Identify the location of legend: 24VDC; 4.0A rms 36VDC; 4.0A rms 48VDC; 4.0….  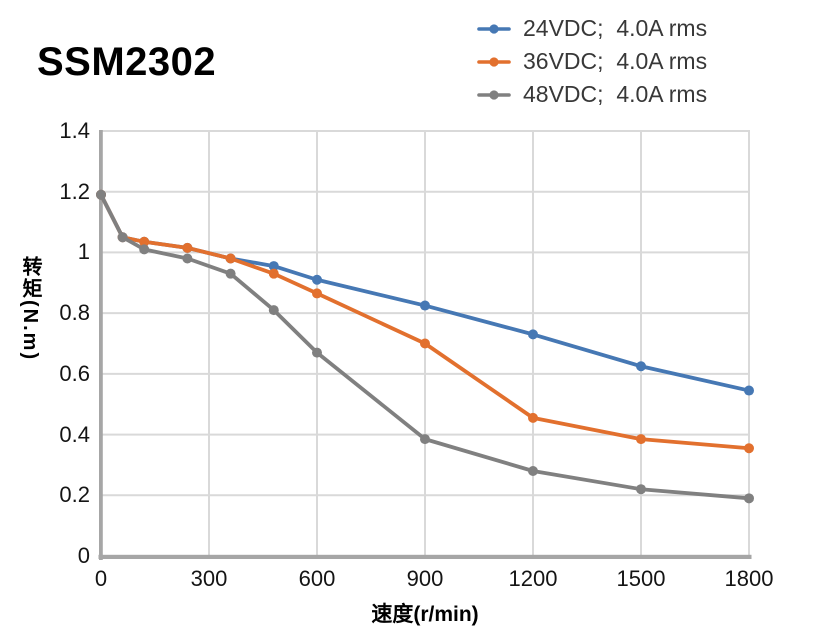
(592, 61).